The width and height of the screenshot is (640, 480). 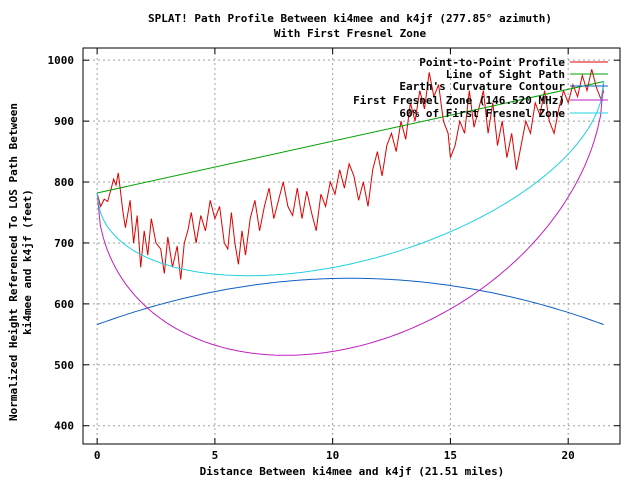 I want to click on y-axis-label-line2: ki4mee and k4jf (feet), so click(x=27, y=262).